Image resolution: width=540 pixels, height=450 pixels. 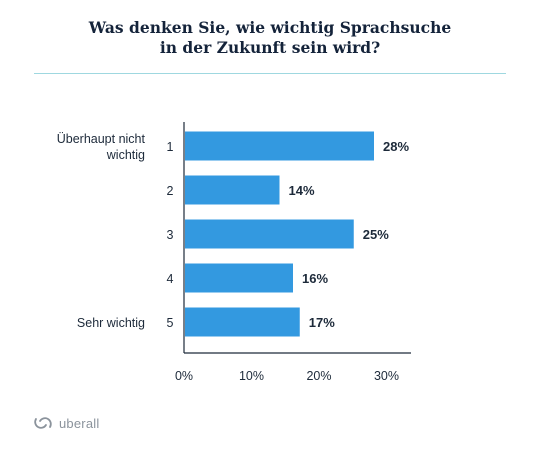 I want to click on category-label-1-line-2: wichtig, so click(x=125, y=155).